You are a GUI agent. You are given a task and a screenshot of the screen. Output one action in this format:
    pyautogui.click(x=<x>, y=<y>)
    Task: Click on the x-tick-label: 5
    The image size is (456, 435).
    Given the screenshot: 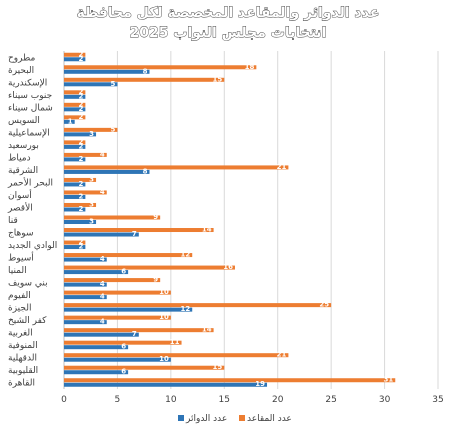 What is the action you would take?
    pyautogui.click(x=118, y=400)
    